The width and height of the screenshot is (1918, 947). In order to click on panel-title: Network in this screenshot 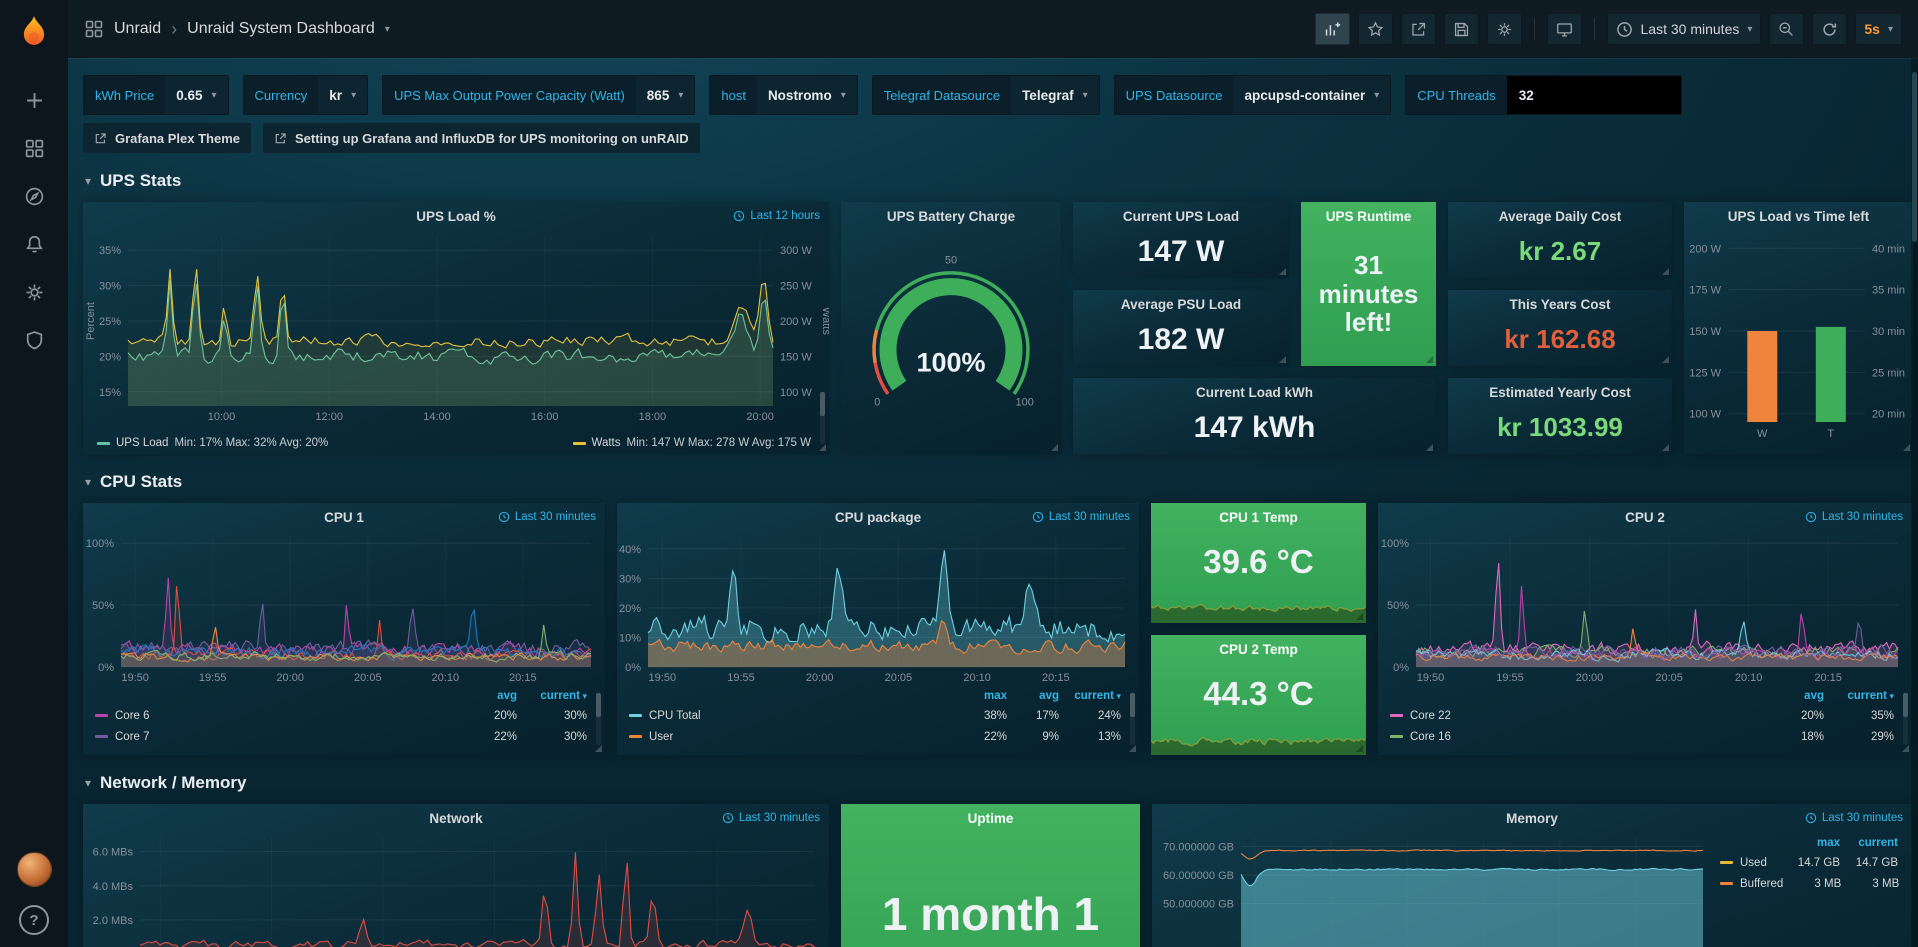, I will do `click(456, 818)`.